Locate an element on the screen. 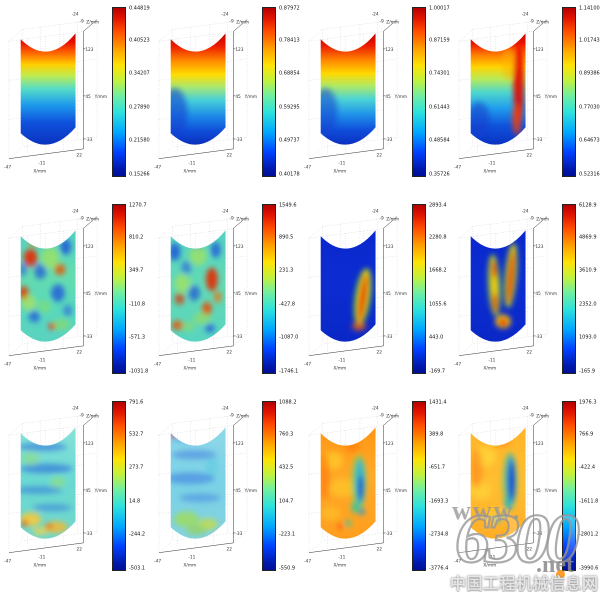 Image resolution: width=600 pixels, height=592 pixels. colorbar-tick-label: 349.7 is located at coordinates (136, 270).